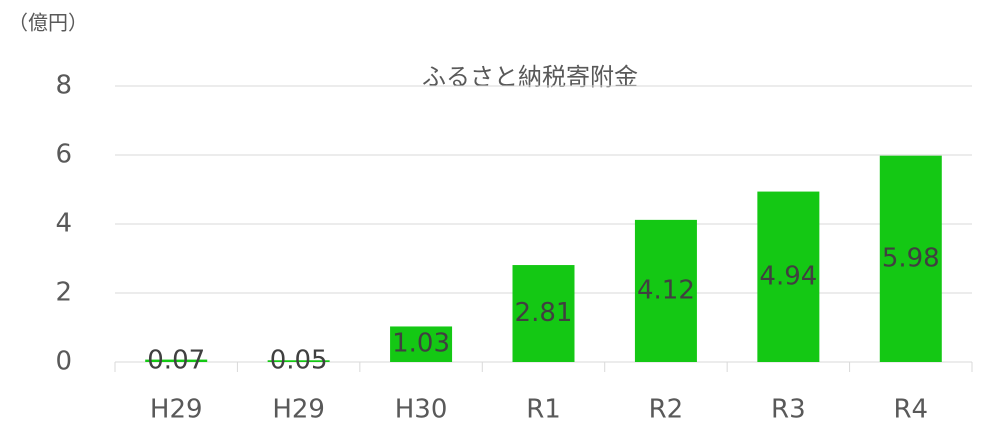  I want to click on x-tick-label: R2, so click(666, 410).